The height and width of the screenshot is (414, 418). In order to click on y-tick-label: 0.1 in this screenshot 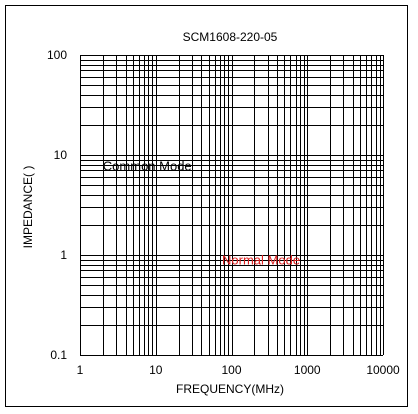, I will do `click(58, 355)`.